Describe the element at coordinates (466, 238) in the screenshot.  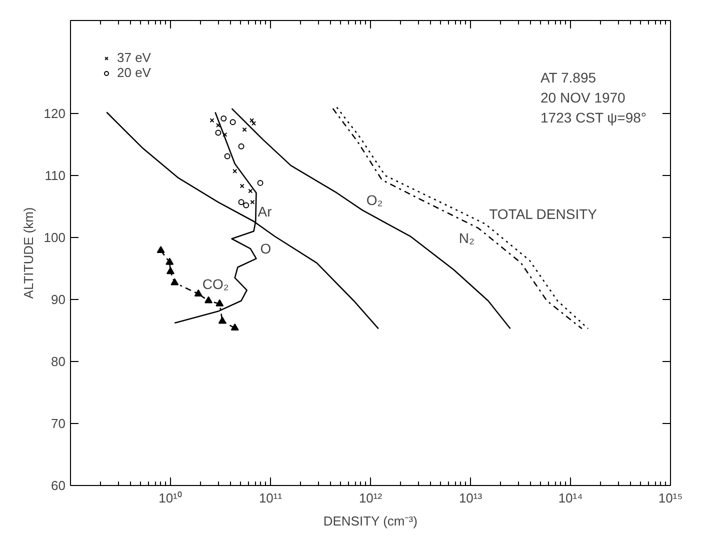
I see `series-label: N₂` at that location.